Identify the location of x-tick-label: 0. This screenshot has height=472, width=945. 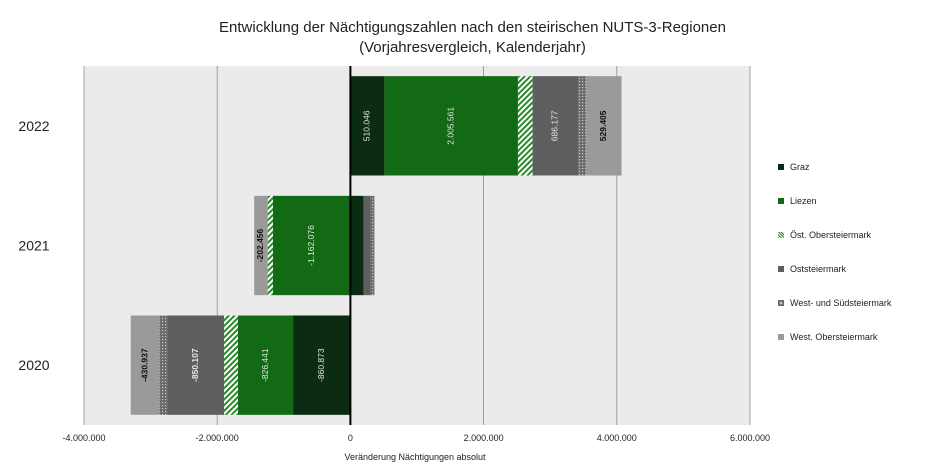
(350, 438).